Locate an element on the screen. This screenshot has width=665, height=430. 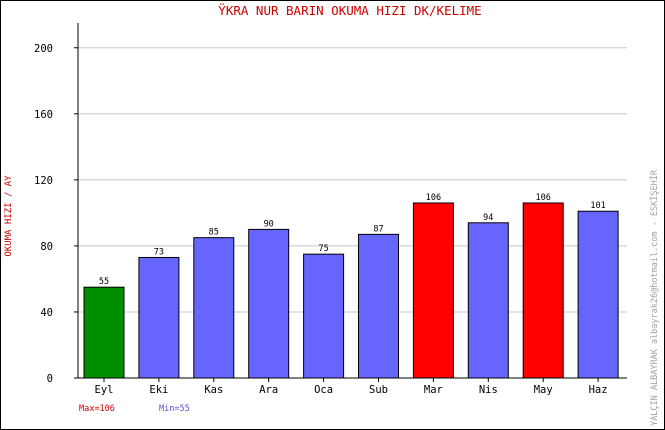
y-axis-ticks: 0 40 80 120 160 200 is located at coordinates (56, 214).